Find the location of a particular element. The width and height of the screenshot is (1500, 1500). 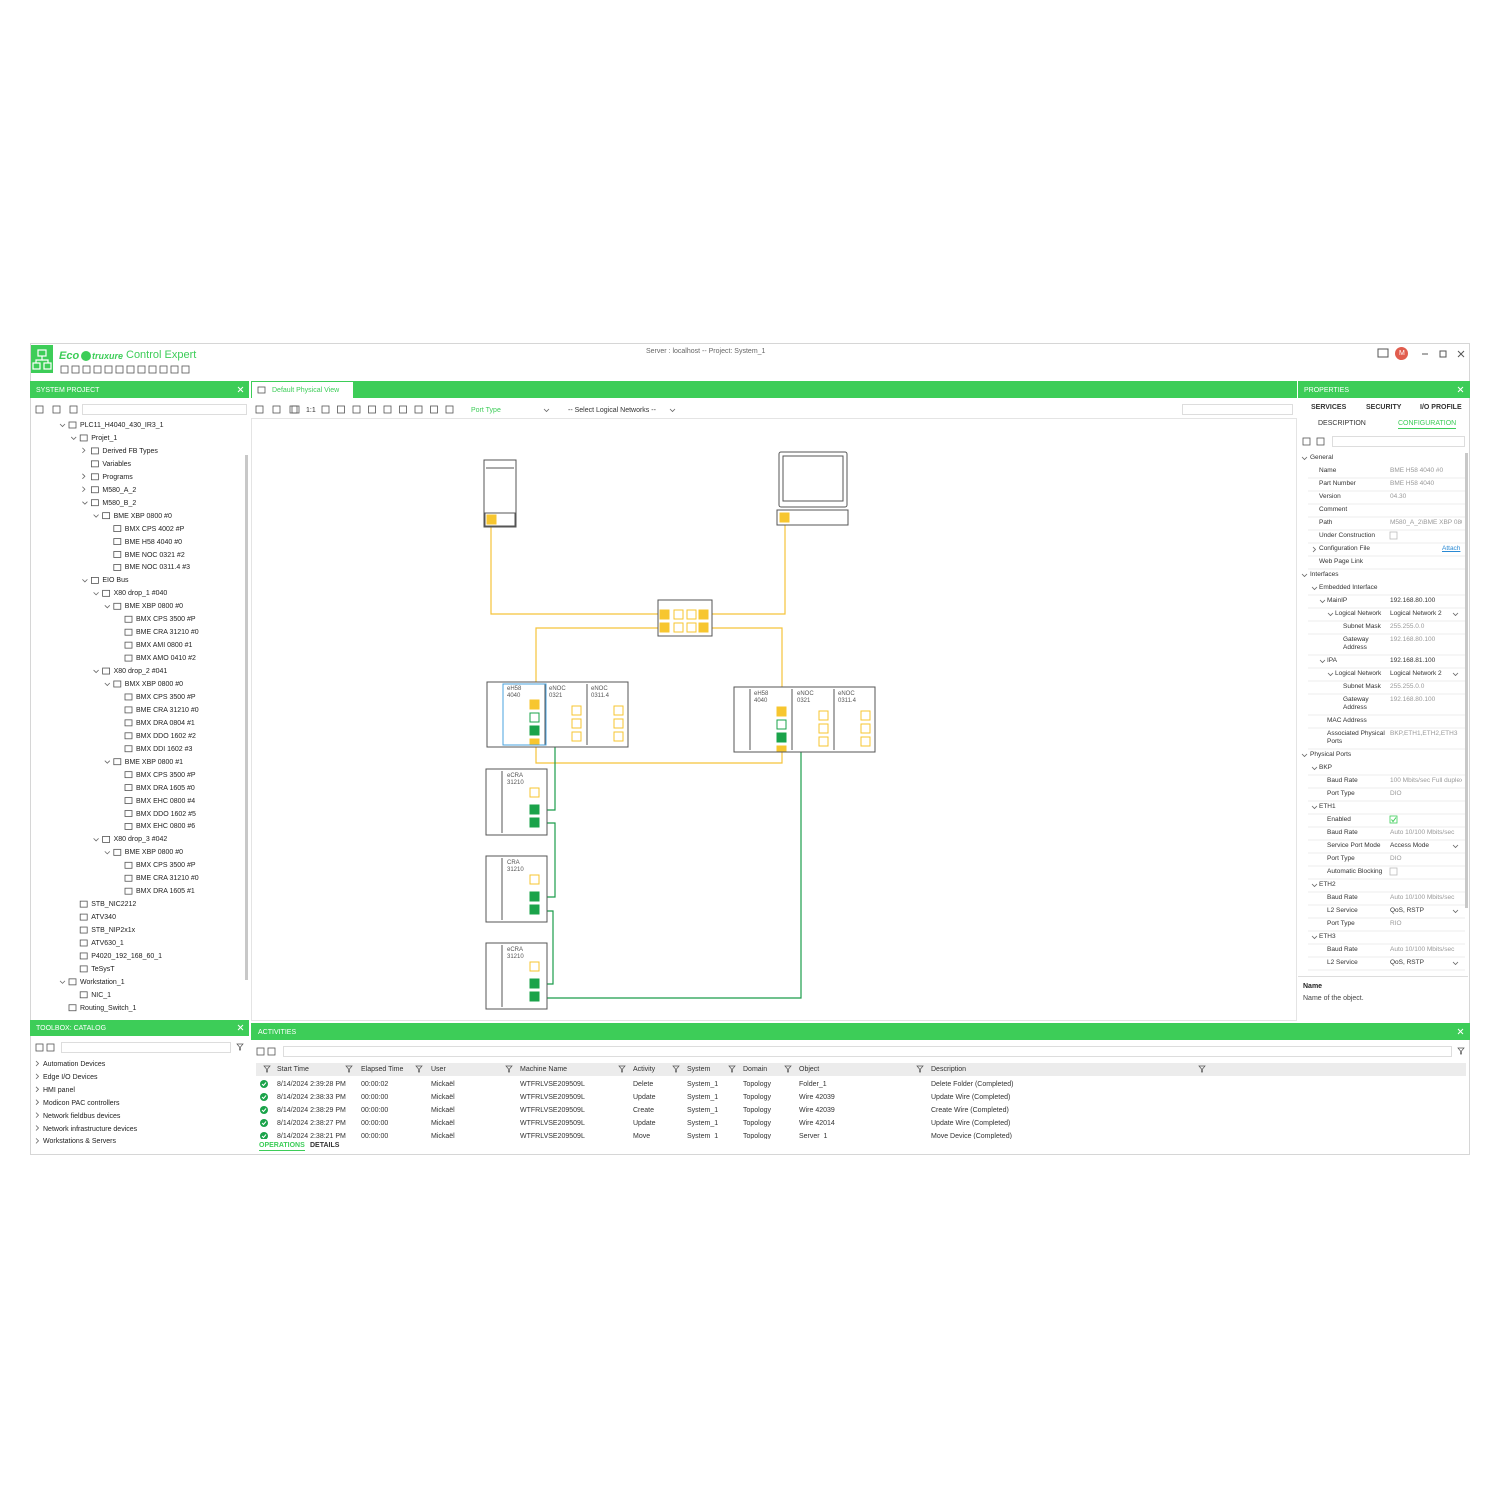

tree-item: STB_NIC2212 is located at coordinates (114, 905).